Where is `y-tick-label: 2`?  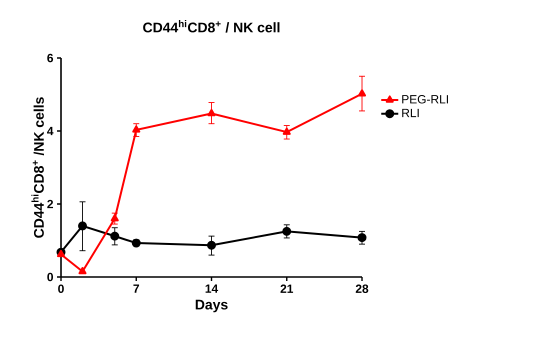 y-tick-label: 2 is located at coordinates (50, 204).